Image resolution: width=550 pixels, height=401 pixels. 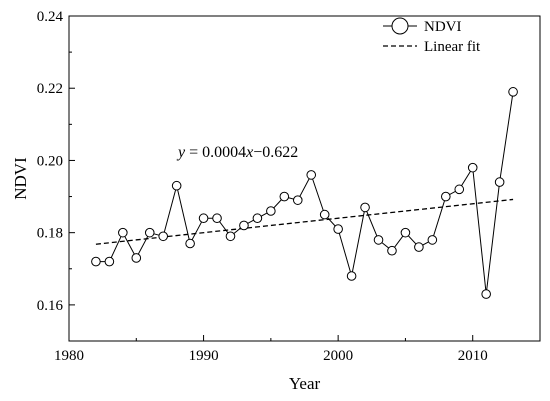 What do you see at coordinates (473, 356) in the screenshot?
I see `x-tick-label: 2010` at bounding box center [473, 356].